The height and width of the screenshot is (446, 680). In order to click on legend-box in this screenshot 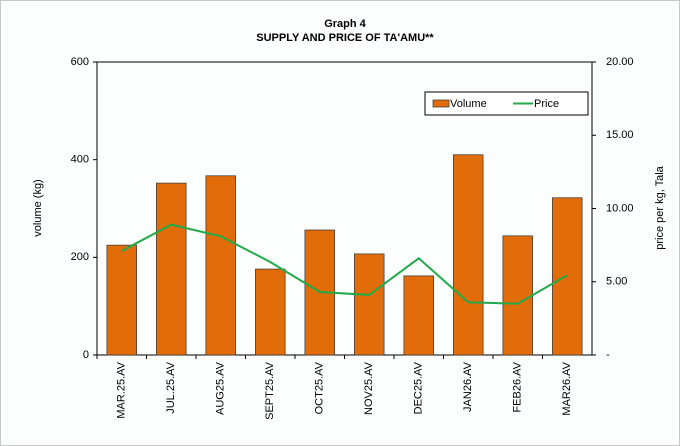, I will do `click(506, 103)`.